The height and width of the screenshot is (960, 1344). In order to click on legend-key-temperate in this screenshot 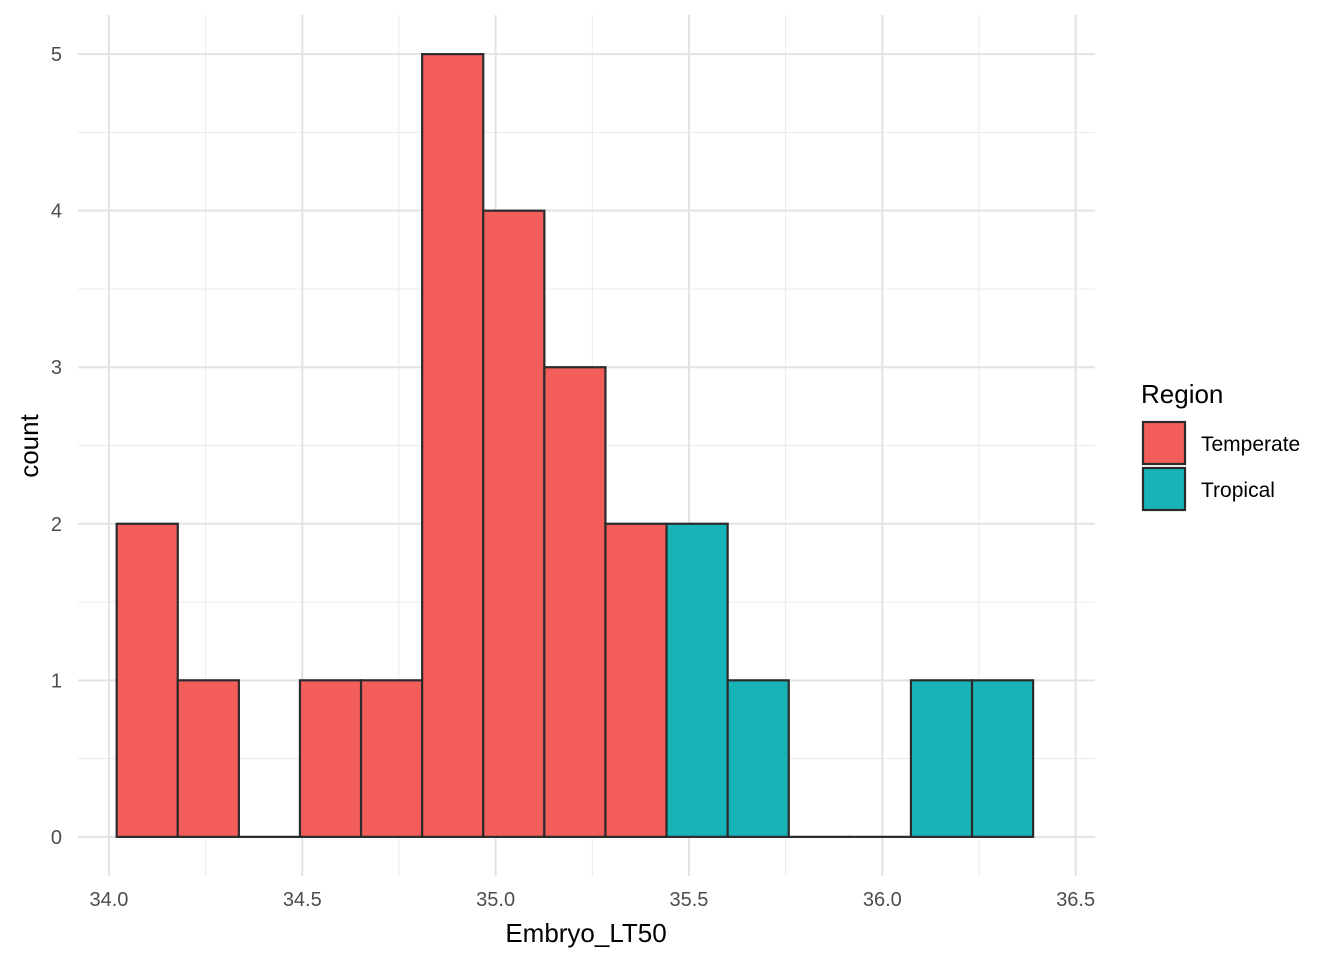, I will do `click(1164, 443)`.